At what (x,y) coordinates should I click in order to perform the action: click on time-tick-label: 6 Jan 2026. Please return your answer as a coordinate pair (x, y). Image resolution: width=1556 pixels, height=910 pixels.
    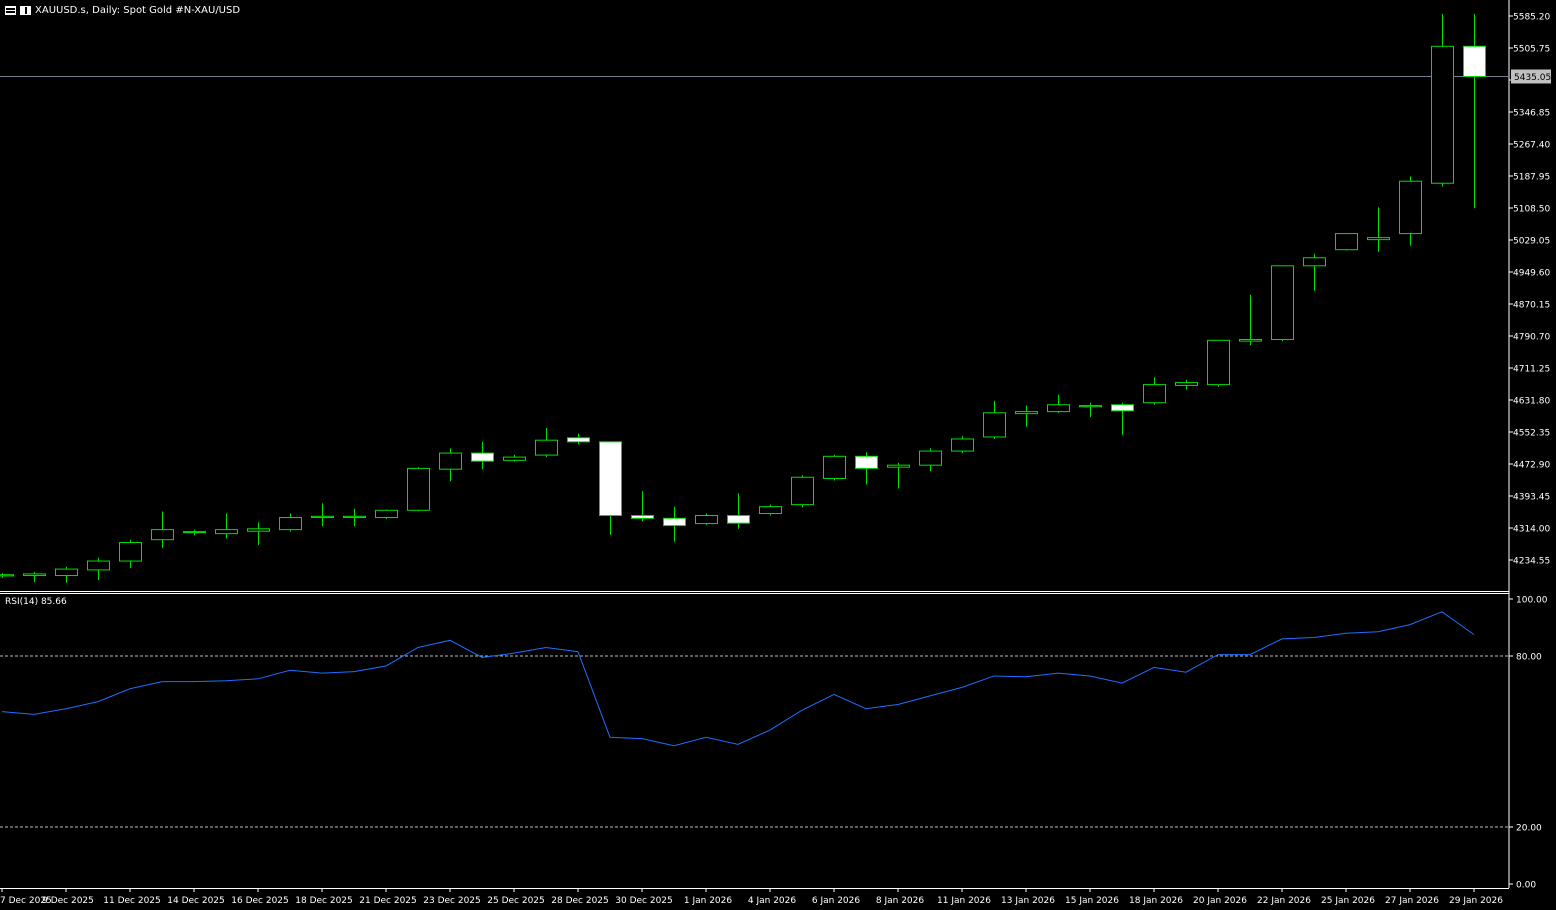
    Looking at the image, I should click on (836, 901).